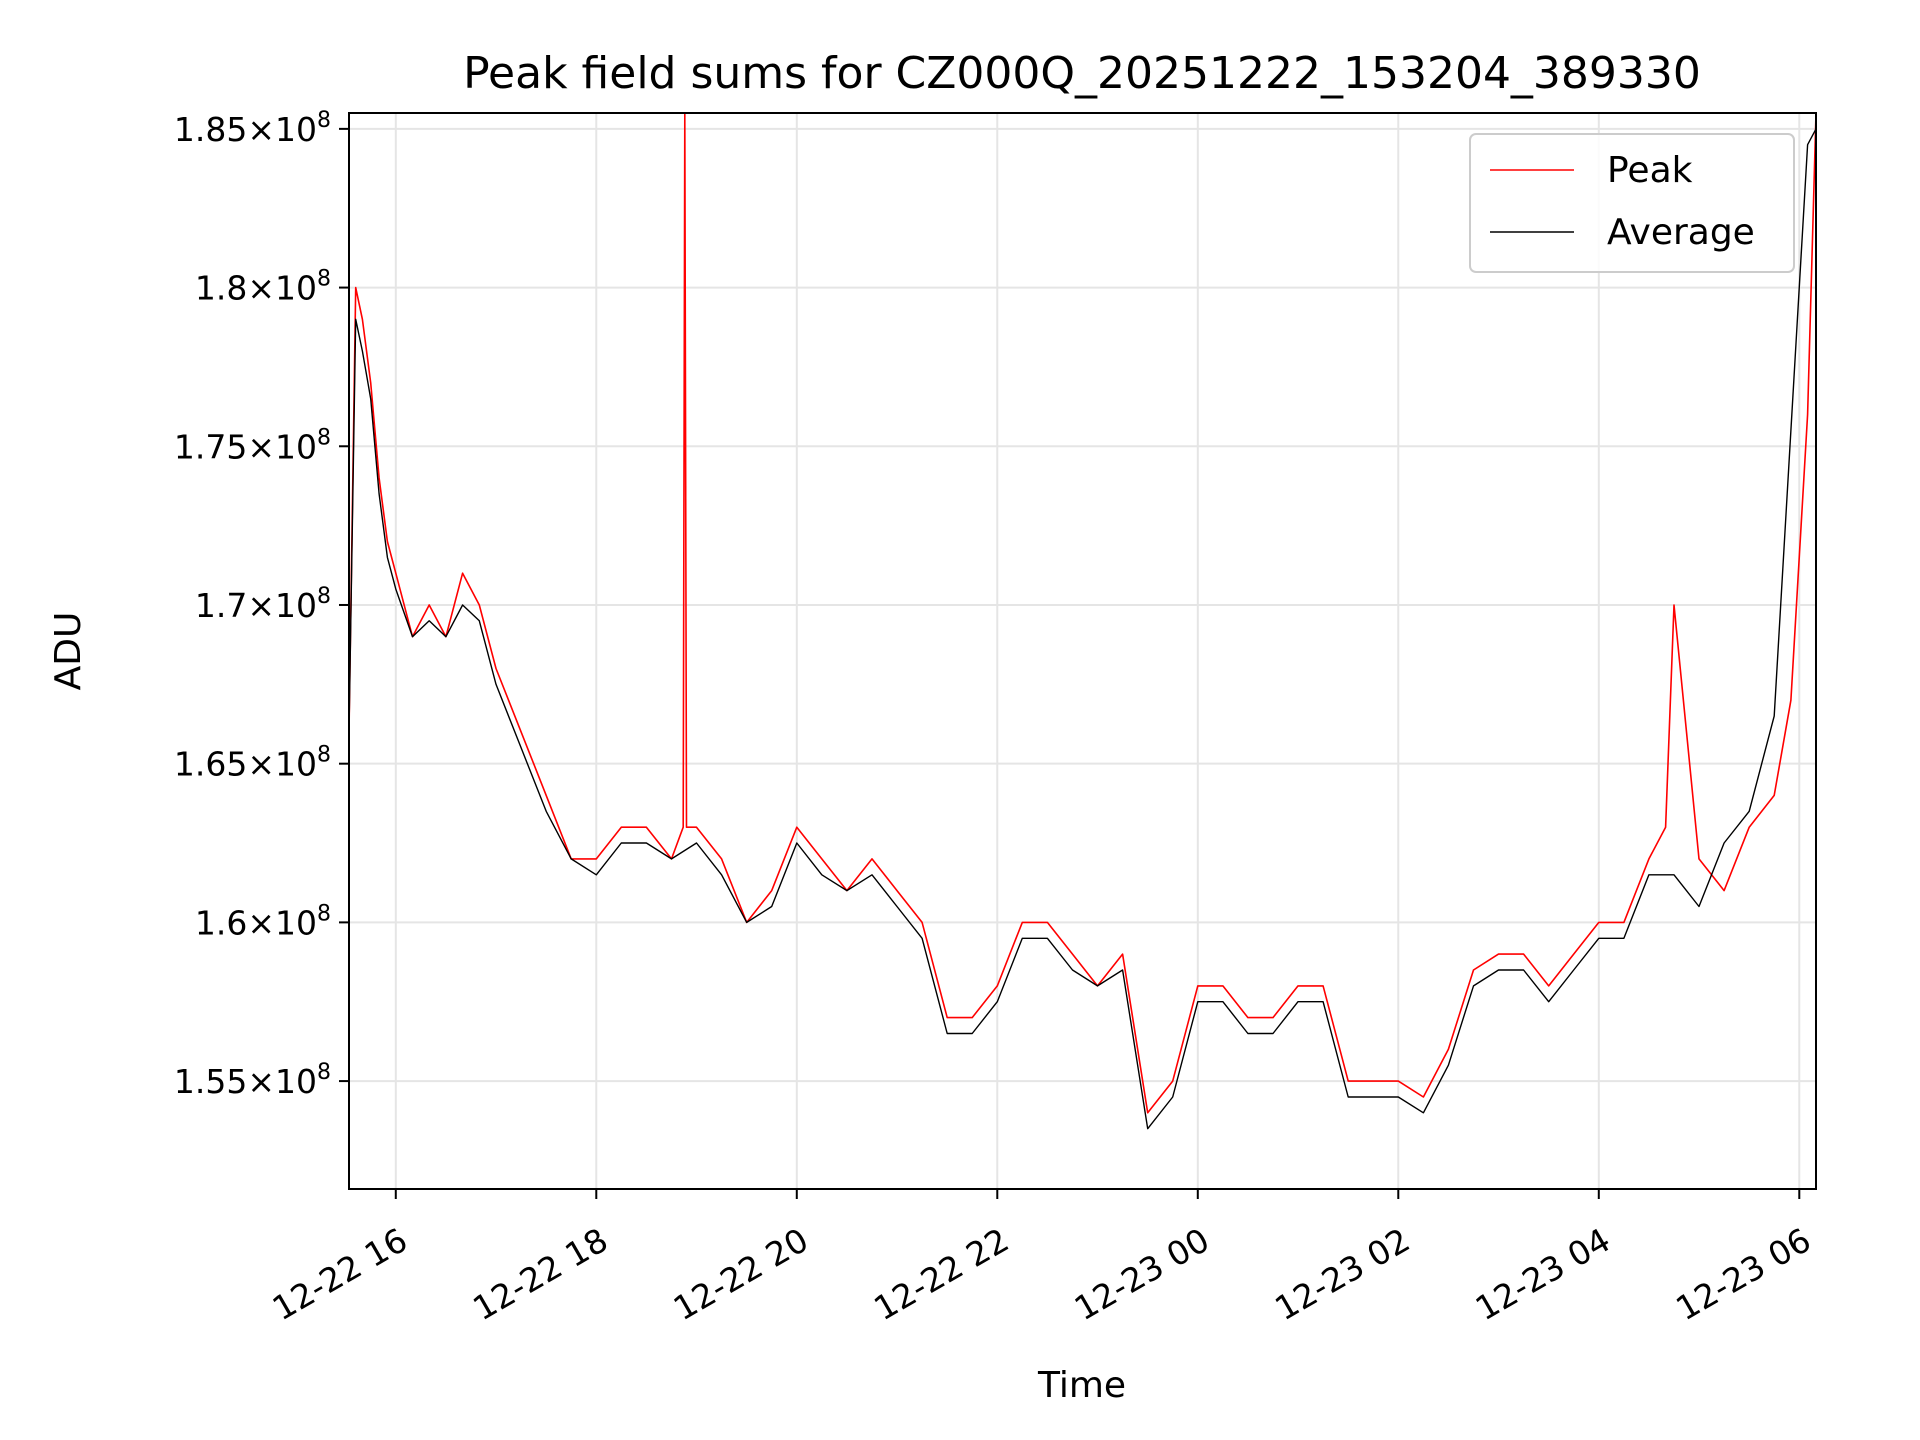 Image resolution: width=1920 pixels, height=1440 pixels. I want to click on y-tick-label: 1.8×108, so click(263, 287).